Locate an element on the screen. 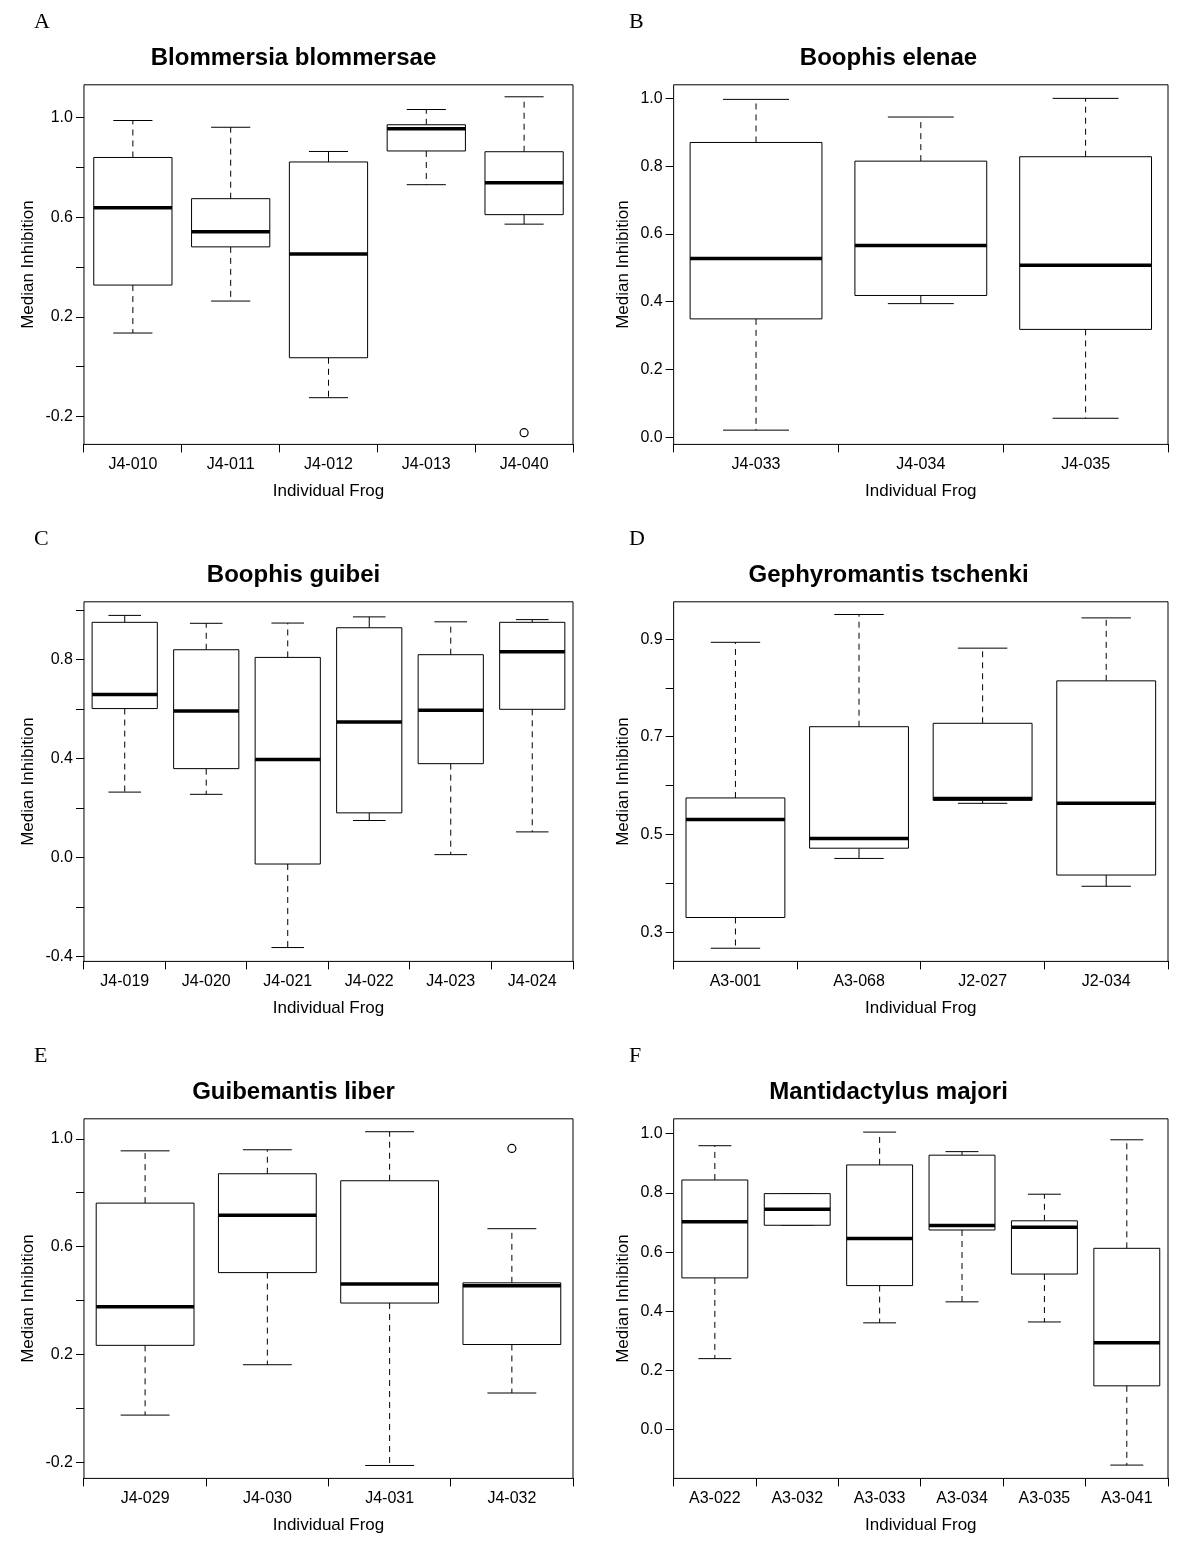 Image resolution: width=1191 pixels, height=1553 pixels. x-tick-label: J4-033 is located at coordinates (756, 464).